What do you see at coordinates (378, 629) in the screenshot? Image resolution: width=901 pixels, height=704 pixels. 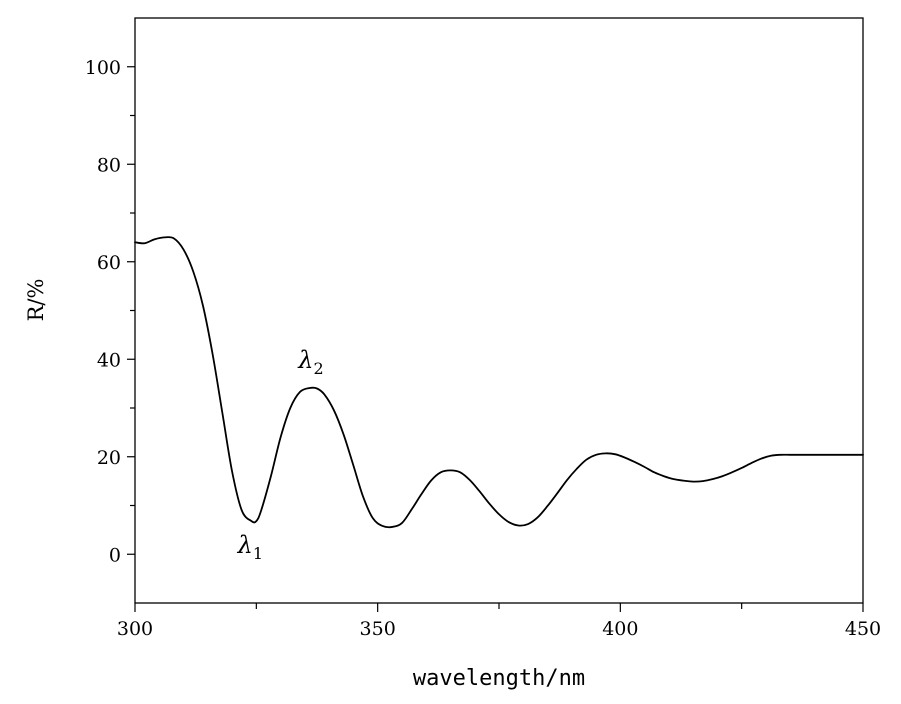 I see `x-tick-label: 350` at bounding box center [378, 629].